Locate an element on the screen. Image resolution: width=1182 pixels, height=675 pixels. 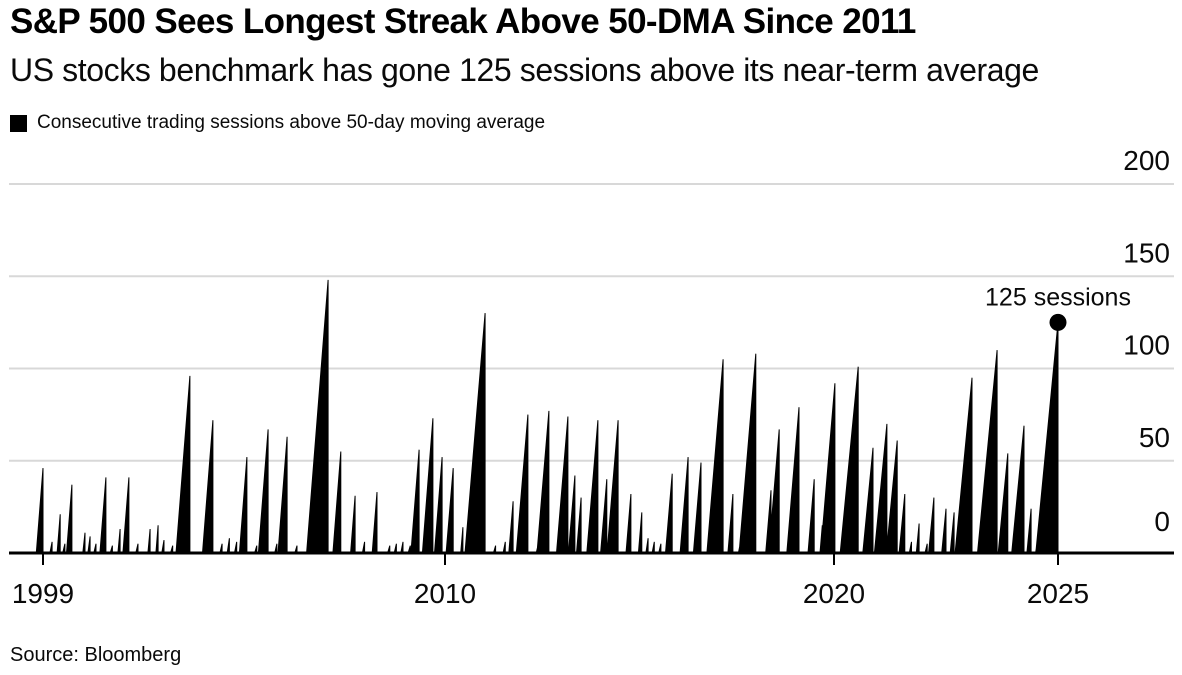
x-tick-label-2020: 2020 is located at coordinates (834, 593).